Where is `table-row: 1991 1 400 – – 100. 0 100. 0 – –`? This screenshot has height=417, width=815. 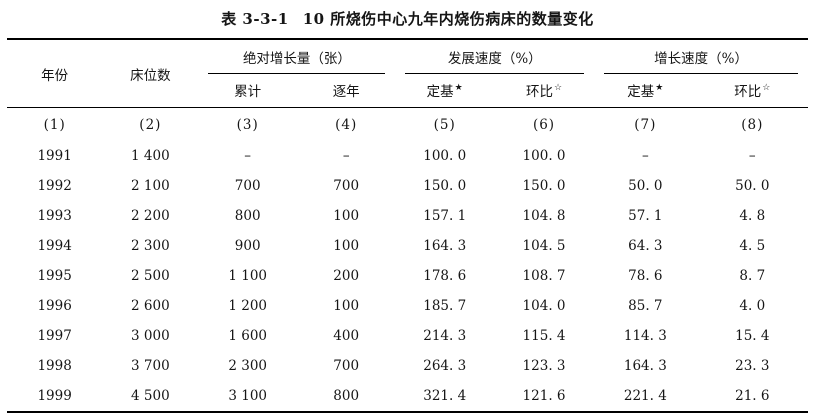
table-row: 1991 1 400 – – 100. 0 100. 0 – – is located at coordinates (407, 156).